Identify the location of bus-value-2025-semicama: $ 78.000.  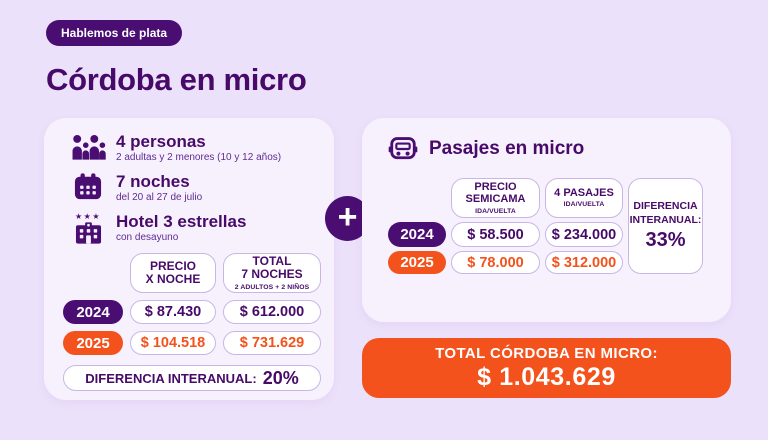
(495, 262).